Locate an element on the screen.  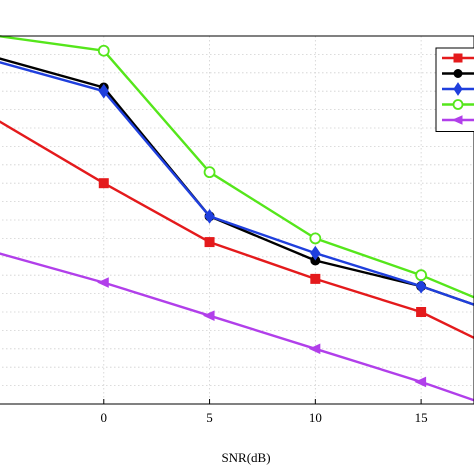
x-tick-label: 0 is located at coordinates (104, 417).